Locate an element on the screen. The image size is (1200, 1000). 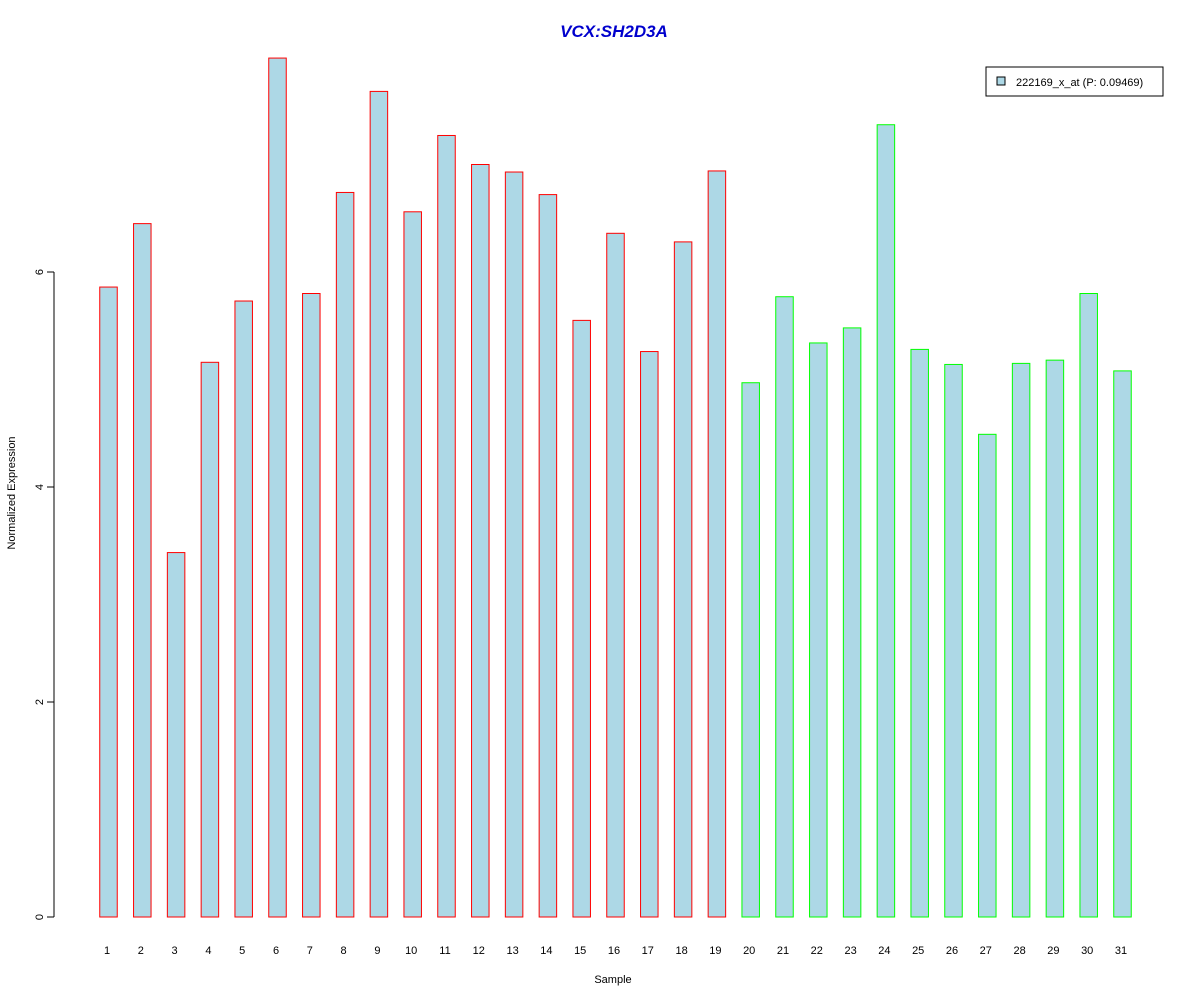
x-tick-label: 8 is located at coordinates (344, 951).